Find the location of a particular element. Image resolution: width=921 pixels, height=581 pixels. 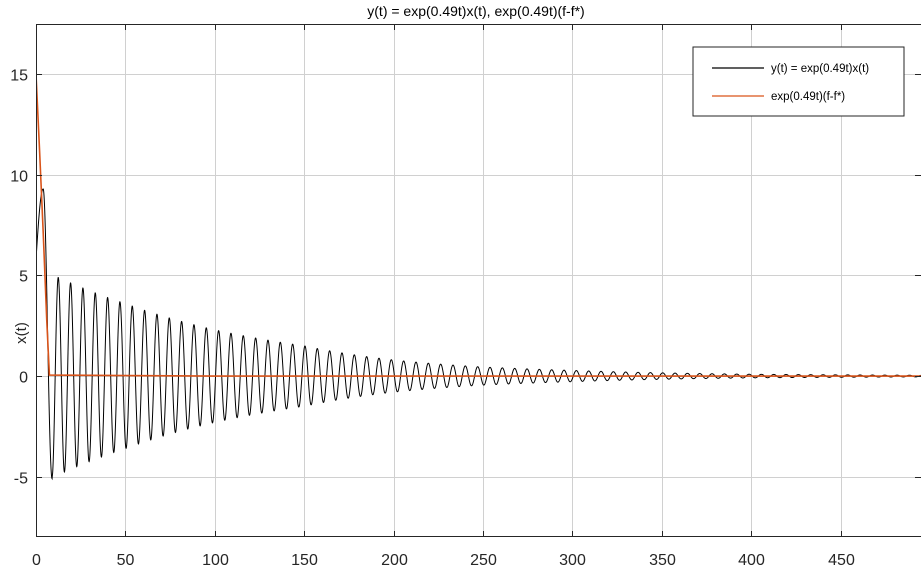

legend-label-f: exp(0.49t)(f-f*) is located at coordinates (808, 97).